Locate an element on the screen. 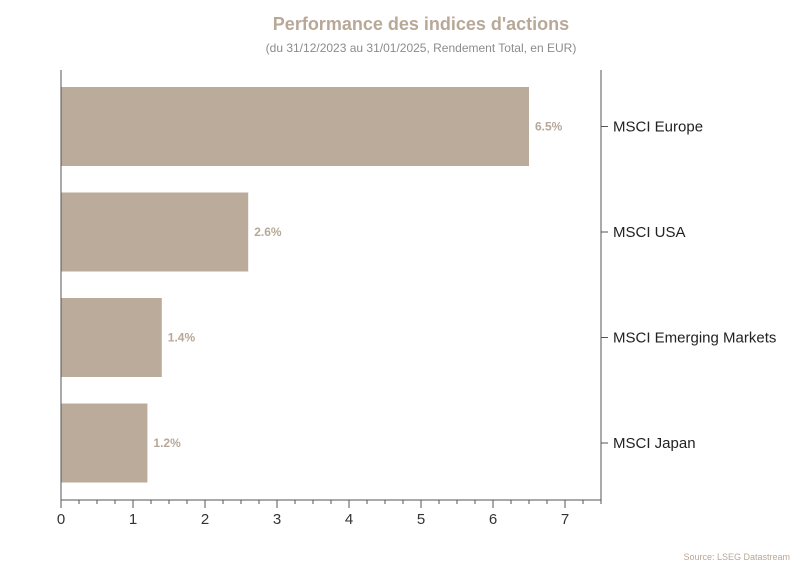  source-note: Source: LSEG Datastream is located at coordinates (736, 557).